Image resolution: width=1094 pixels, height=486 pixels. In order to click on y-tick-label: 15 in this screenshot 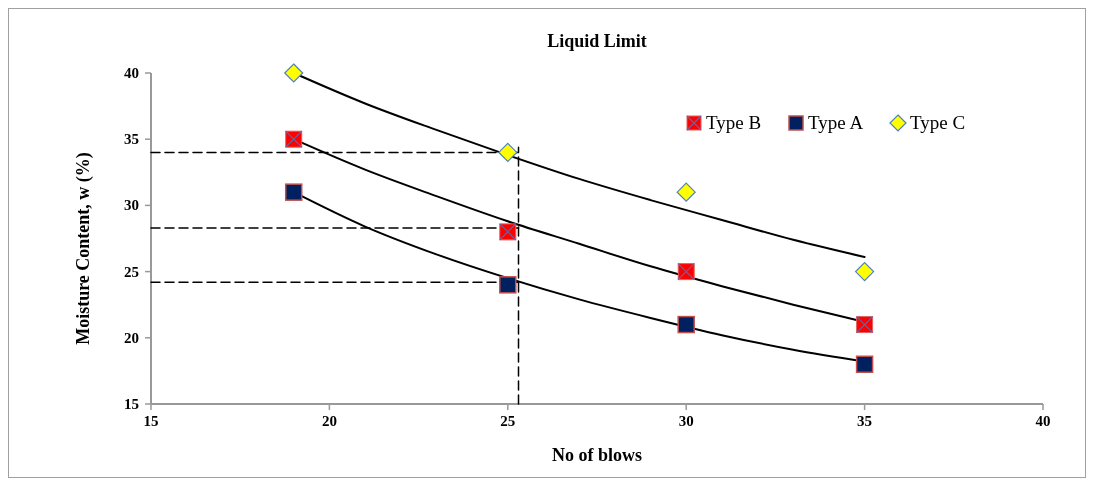, I will do `click(131, 404)`.